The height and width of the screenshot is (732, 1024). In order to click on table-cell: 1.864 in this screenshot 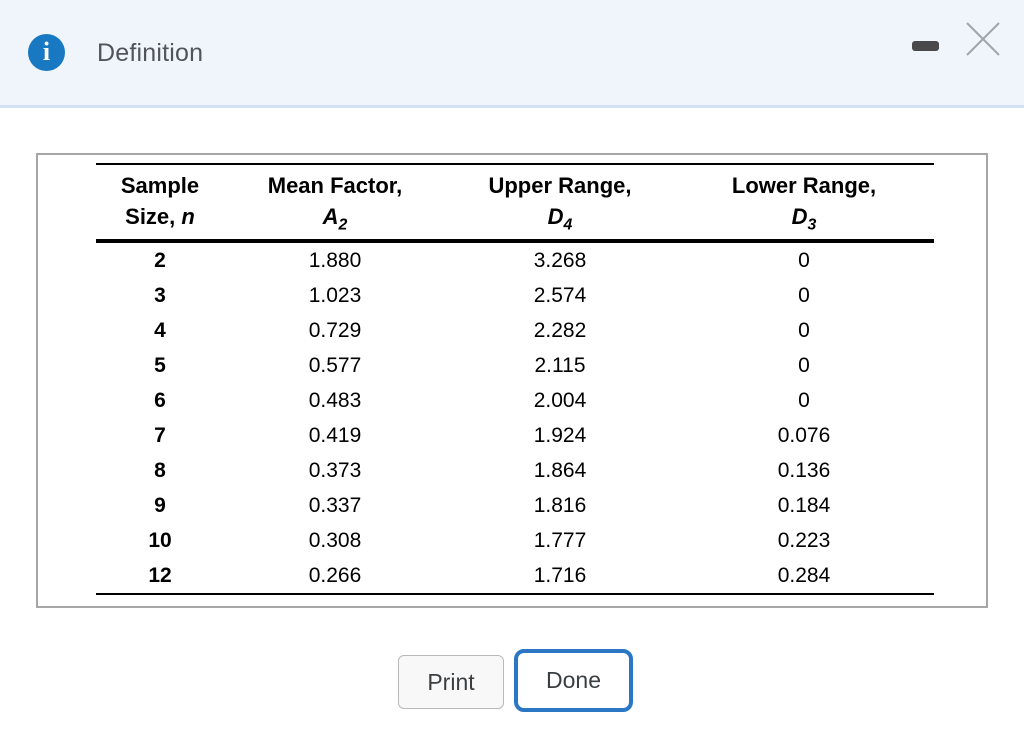, I will do `click(560, 470)`.